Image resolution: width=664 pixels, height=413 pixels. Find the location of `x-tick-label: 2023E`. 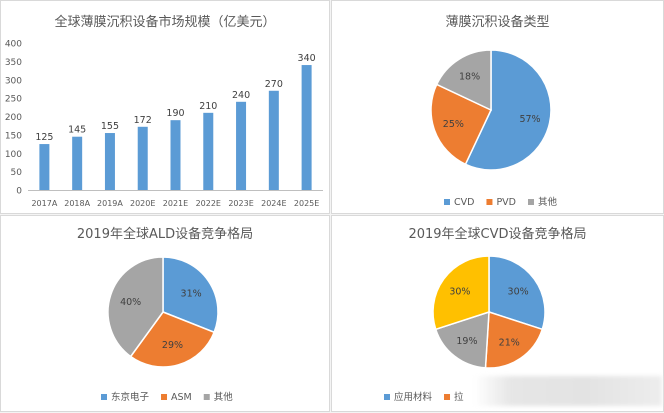

x-tick-label: 2023E is located at coordinates (240, 203).